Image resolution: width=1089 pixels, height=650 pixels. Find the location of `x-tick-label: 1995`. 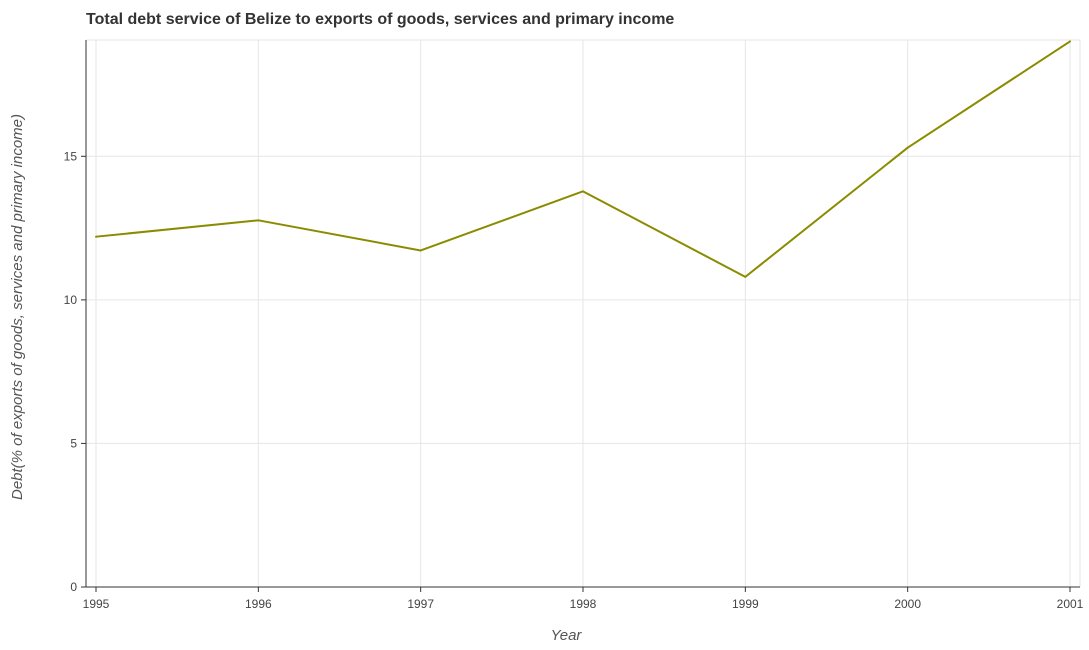

x-tick-label: 1995 is located at coordinates (96, 604).